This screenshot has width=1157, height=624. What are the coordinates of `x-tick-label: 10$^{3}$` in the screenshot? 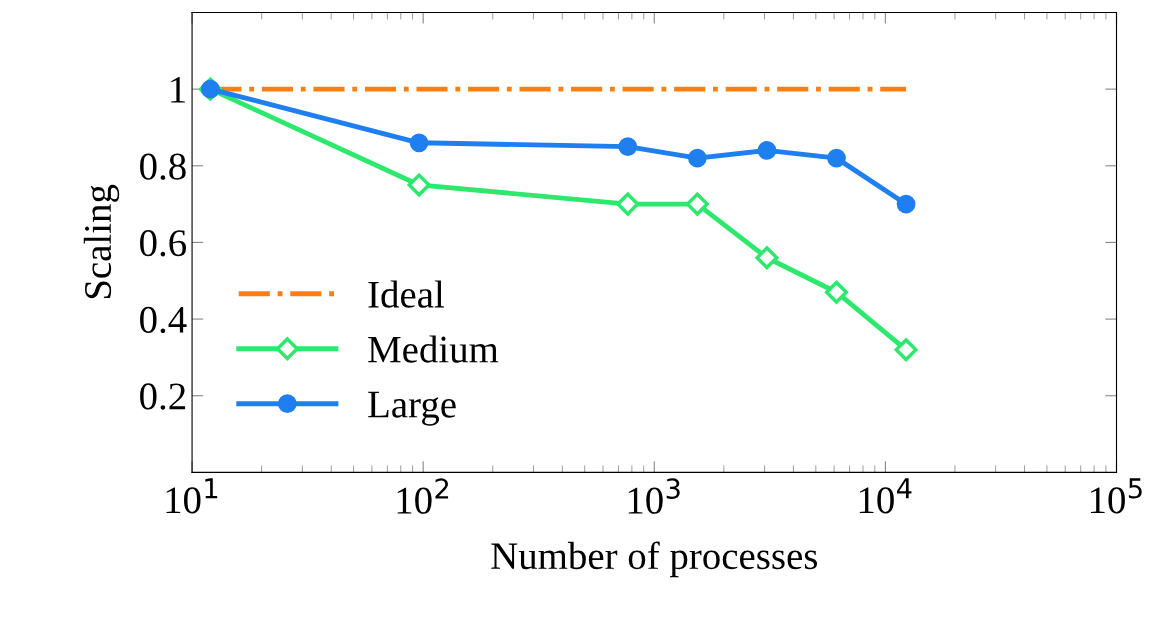 It's located at (654, 496).